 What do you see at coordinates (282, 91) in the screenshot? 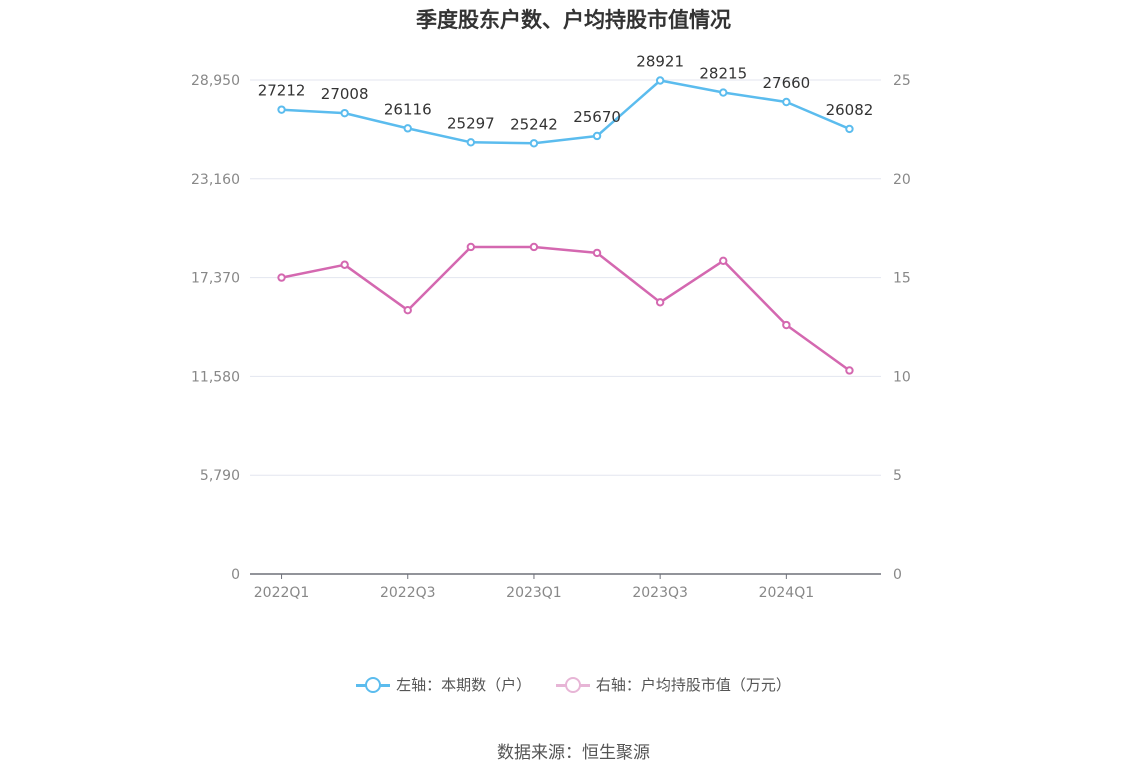
I see `data-label: 27212` at bounding box center [282, 91].